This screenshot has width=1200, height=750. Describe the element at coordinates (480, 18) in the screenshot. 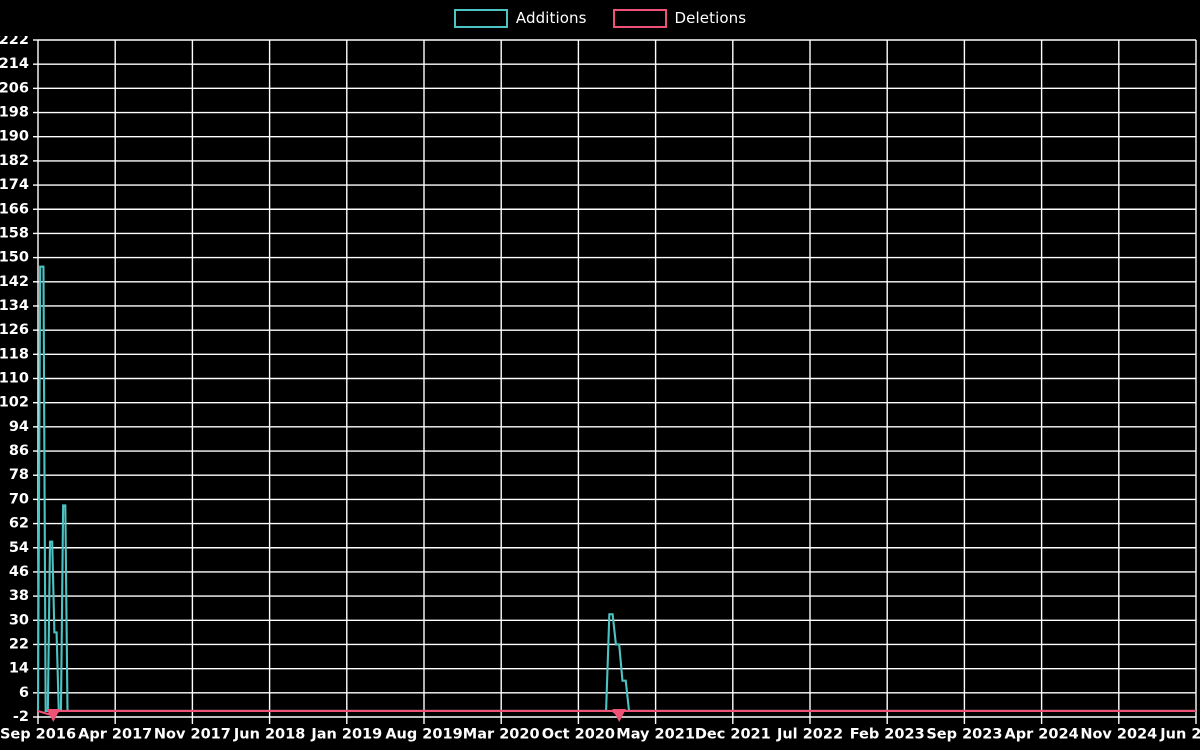

I see `legend-swatch-additions-icon` at that location.